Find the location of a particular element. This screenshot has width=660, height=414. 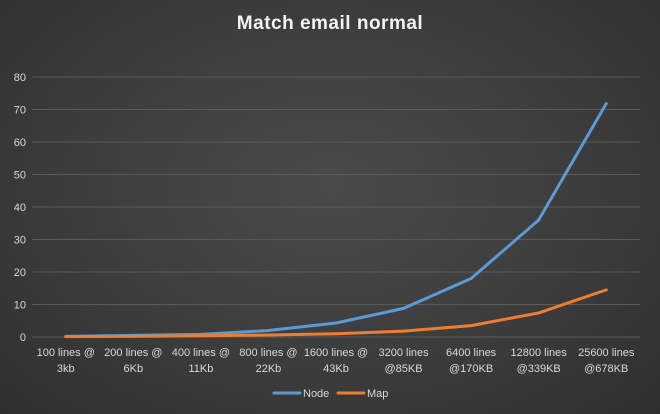

x-tick-label-line: 3200 lines is located at coordinates (403, 353).